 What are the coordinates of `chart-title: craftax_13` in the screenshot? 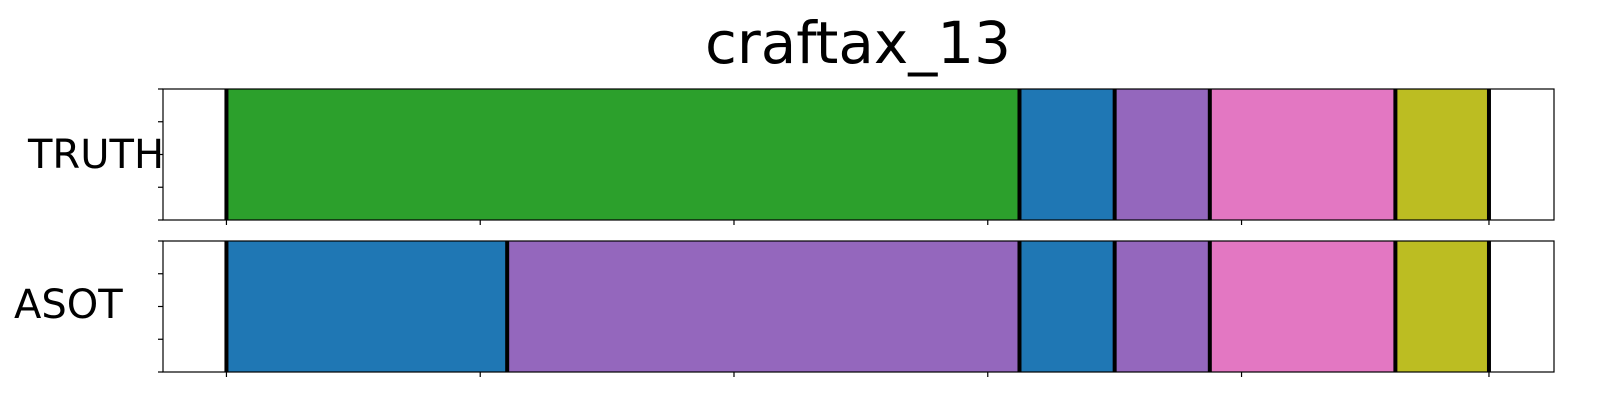 It's located at (858, 43).